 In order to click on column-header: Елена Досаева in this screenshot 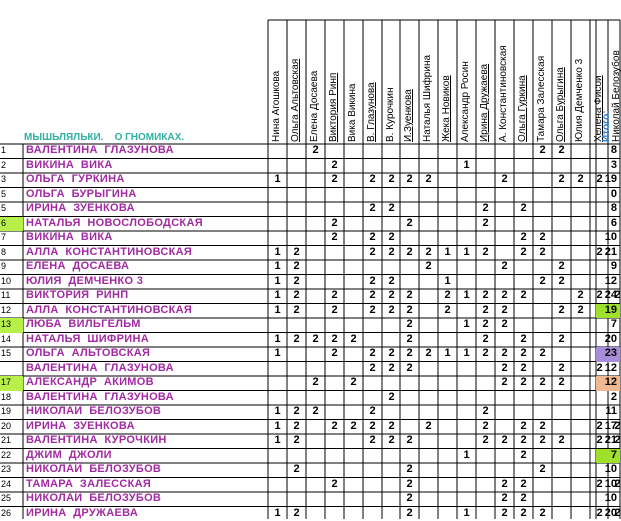, I will do `click(314, 82)`.